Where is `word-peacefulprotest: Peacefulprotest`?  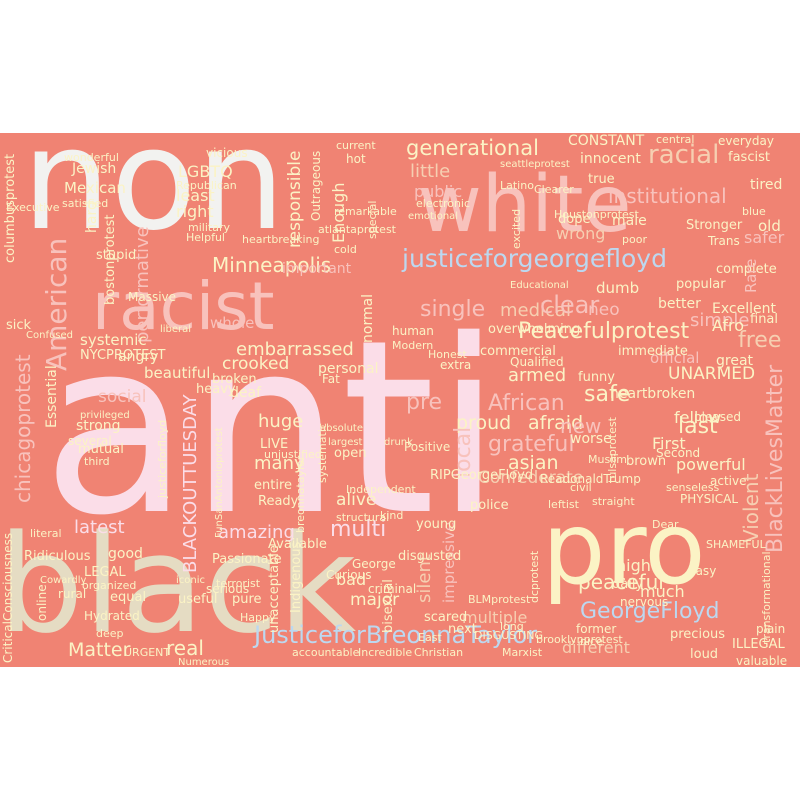
word-peacefulprotest: Peacefulprotest is located at coordinates (604, 331).